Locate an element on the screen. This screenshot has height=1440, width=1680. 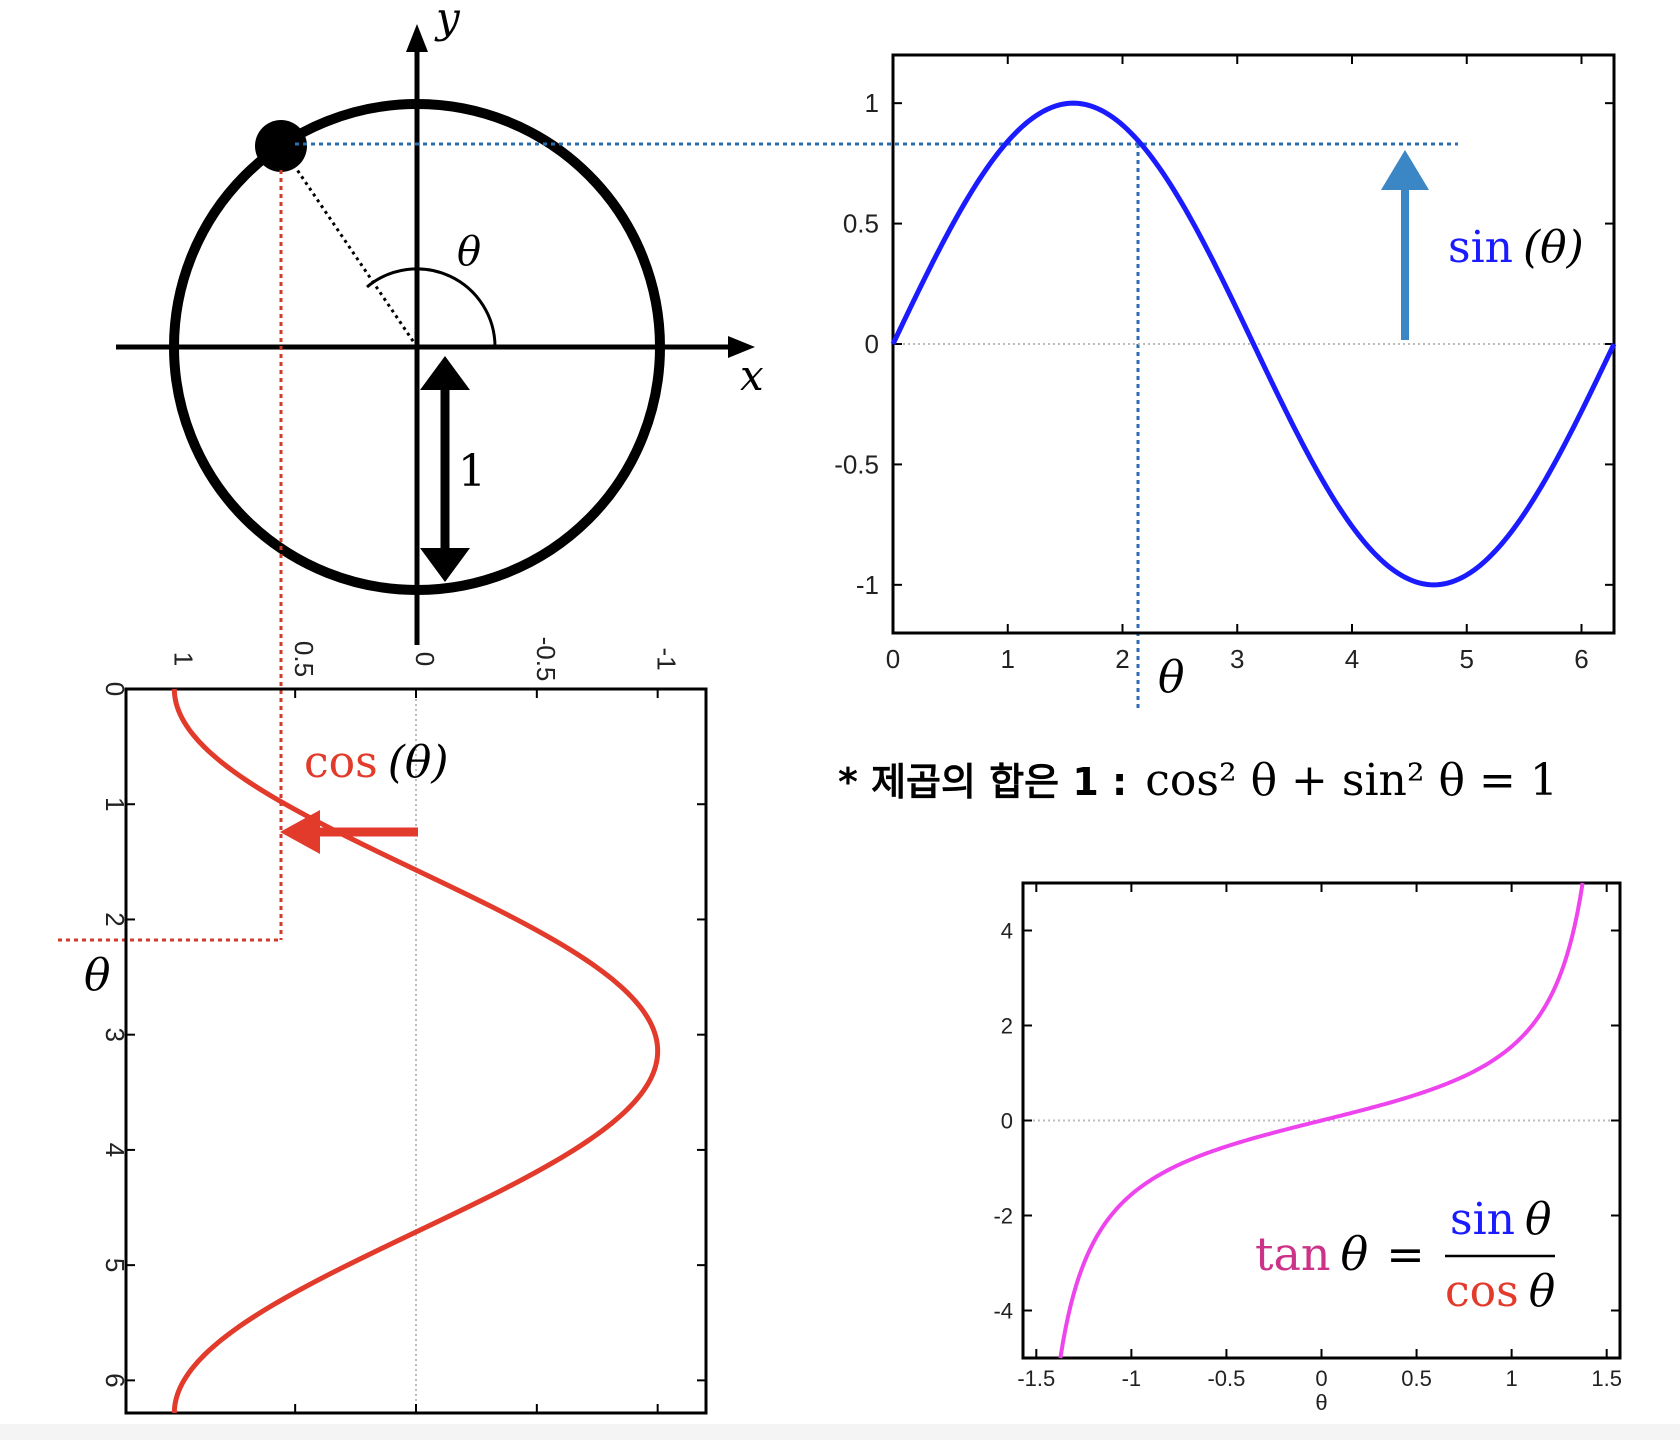
y-axis-arrowhead is located at coordinates (417, 38).